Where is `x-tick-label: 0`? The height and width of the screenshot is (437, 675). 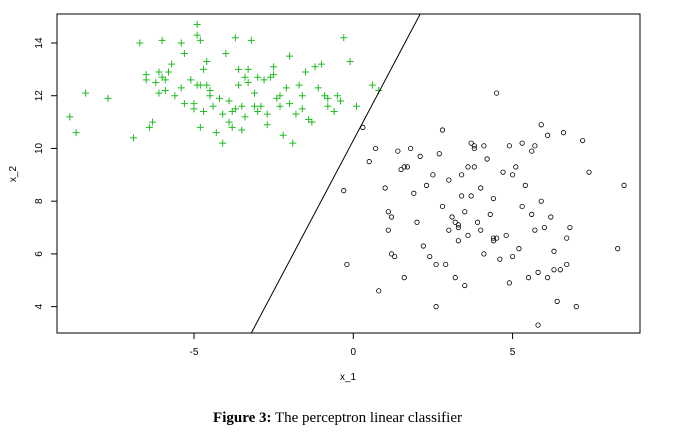
x-tick-label: 0 is located at coordinates (353, 352).